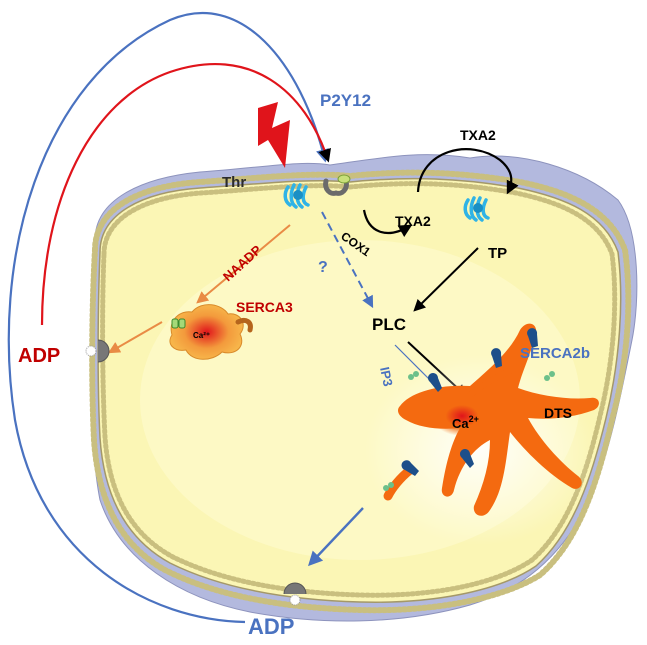 The height and width of the screenshot is (645, 647). Describe the element at coordinates (446, 279) in the screenshot. I see `tp-to-plc-arrow` at that location.